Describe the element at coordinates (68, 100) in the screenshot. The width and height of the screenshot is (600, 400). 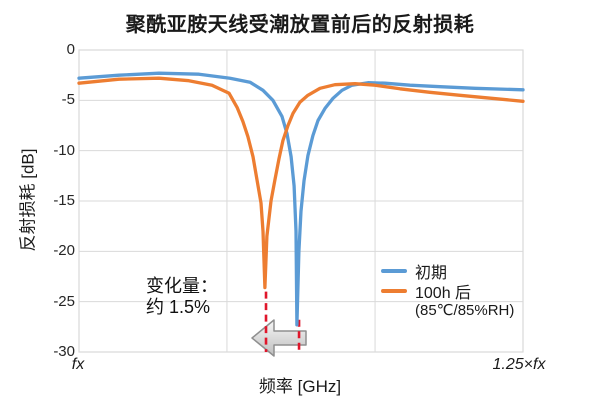
I see `y-tick-label: -5` at that location.